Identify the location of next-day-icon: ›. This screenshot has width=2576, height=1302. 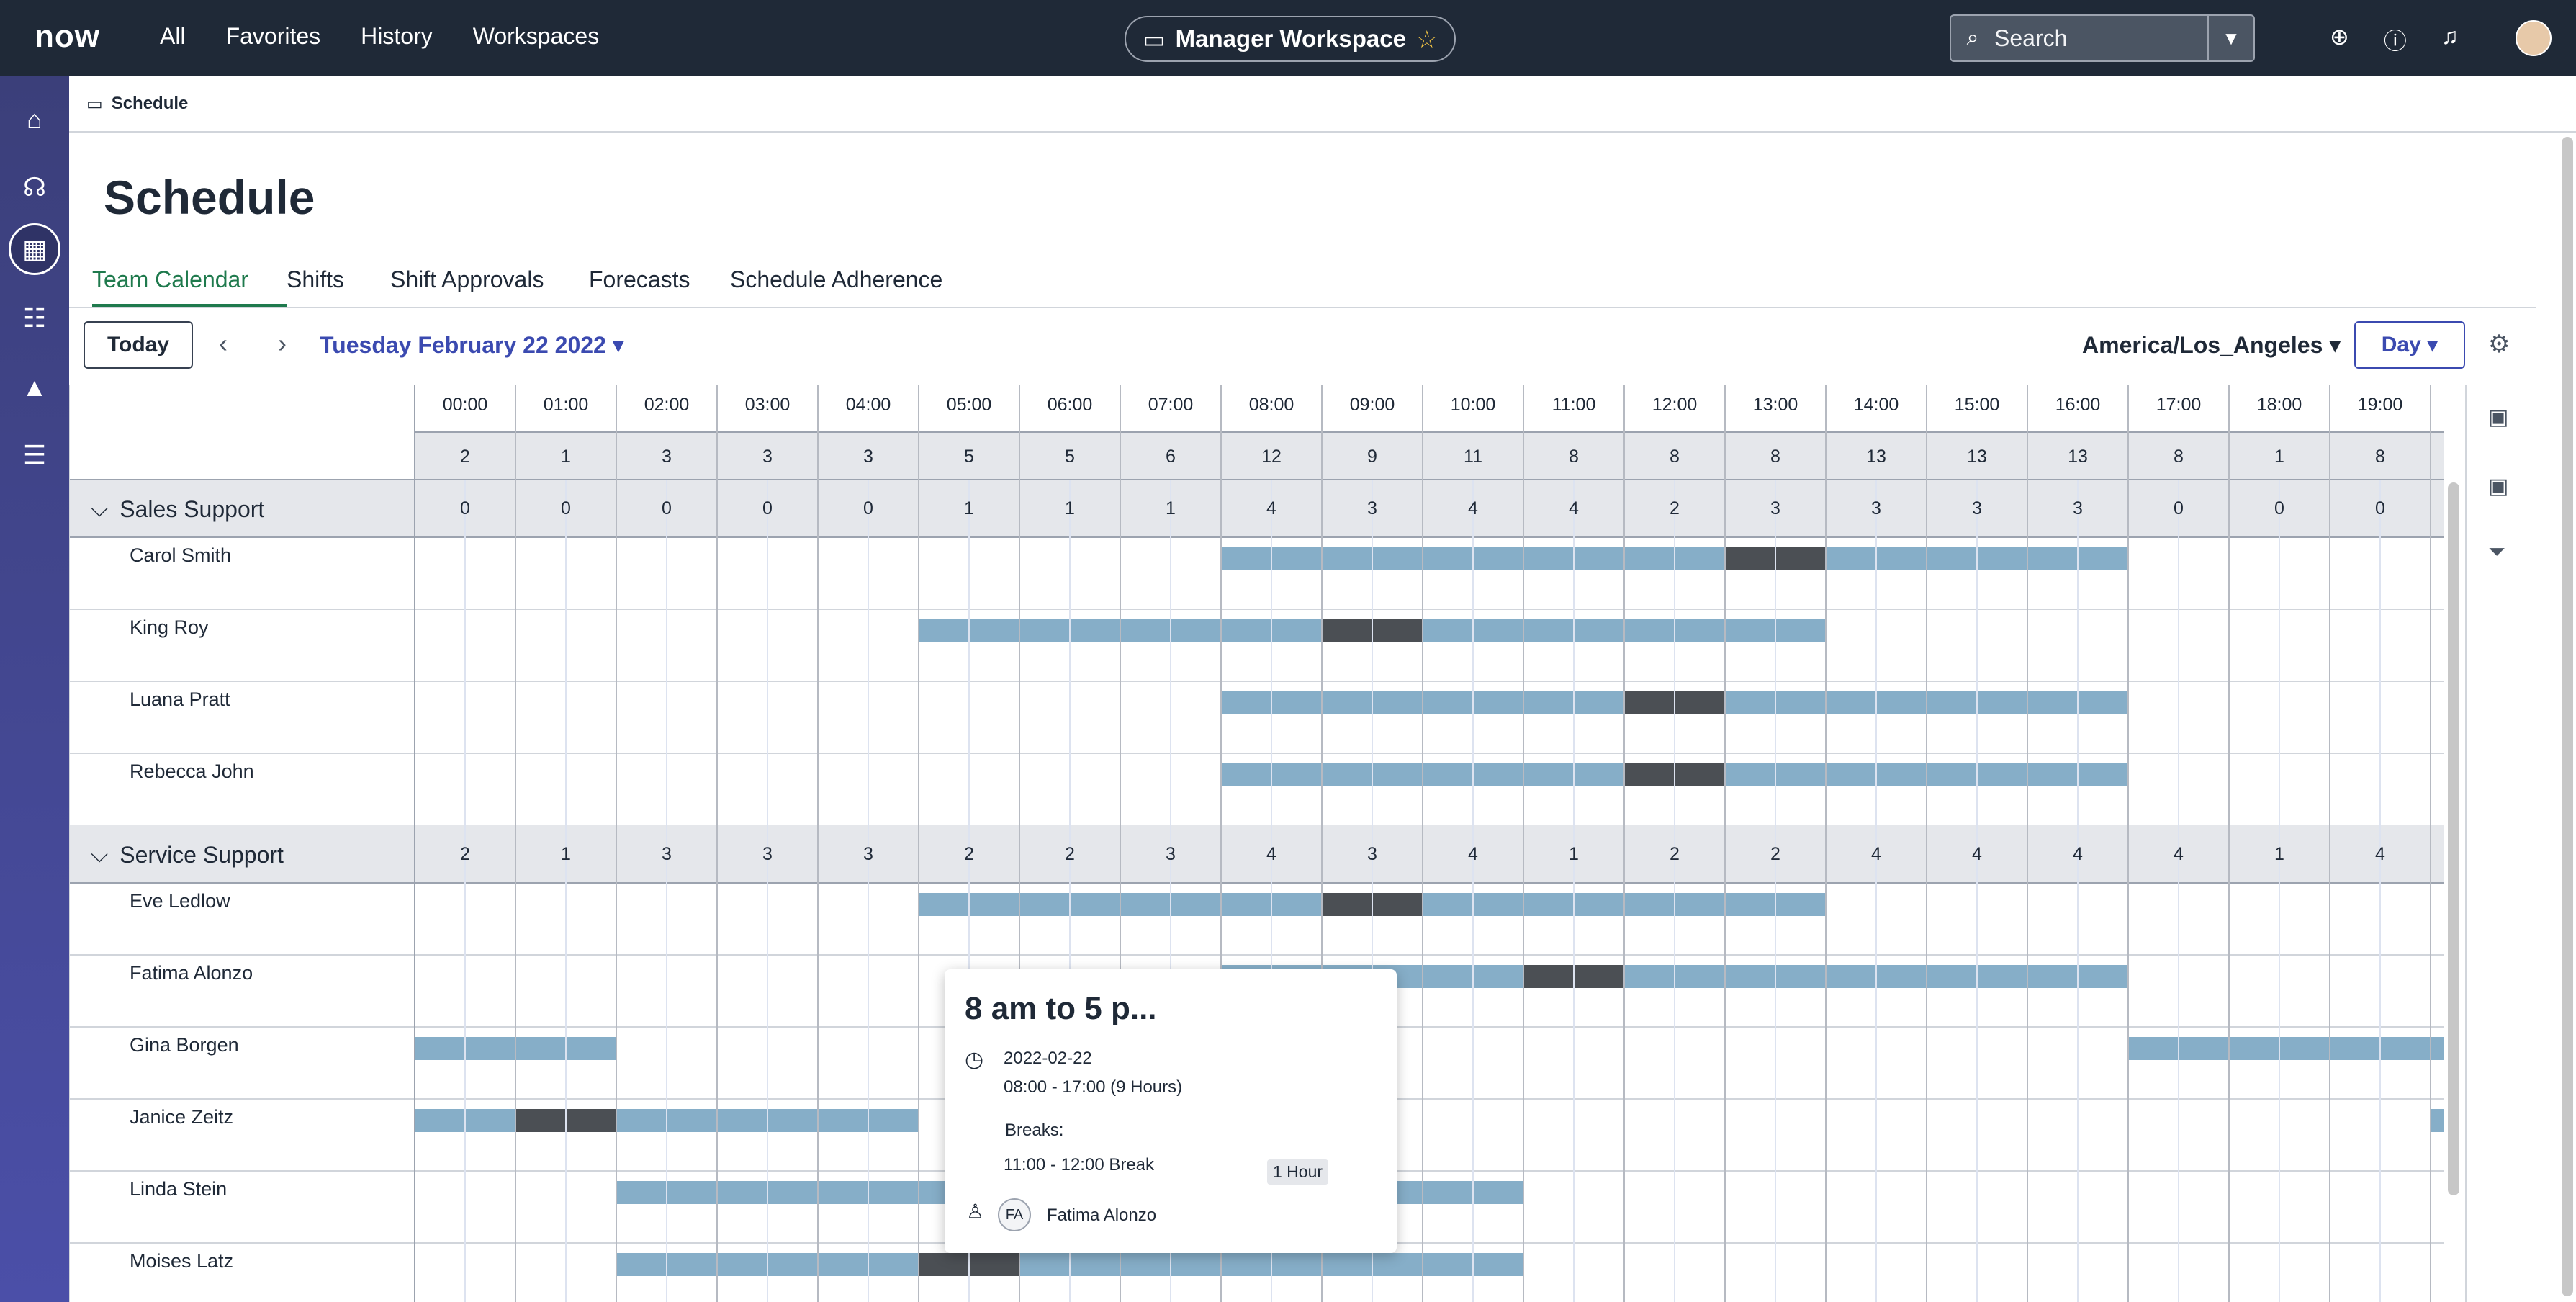
(282, 343).